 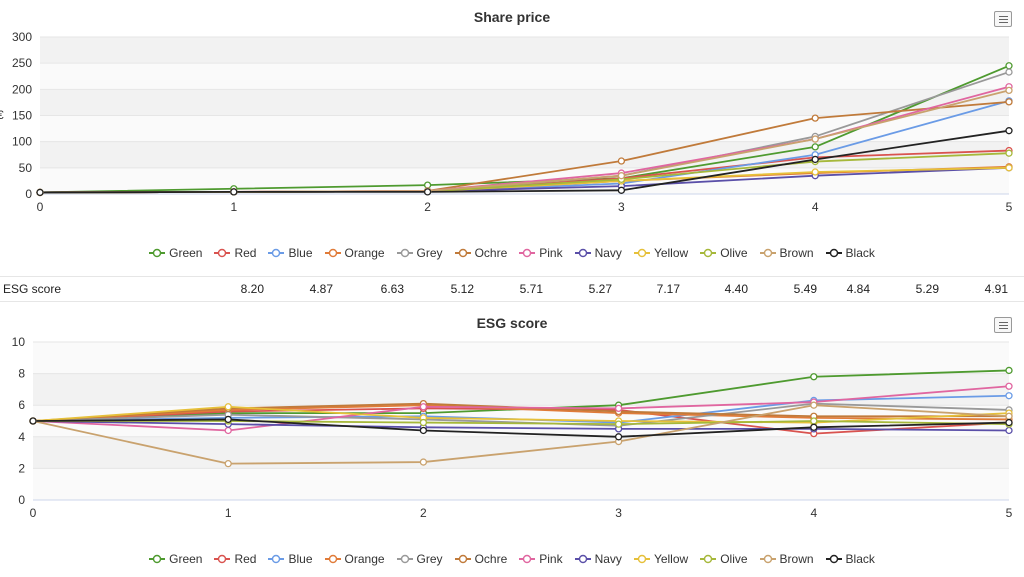 I want to click on esg-score-legend-item-olive: Olive, so click(x=724, y=559).